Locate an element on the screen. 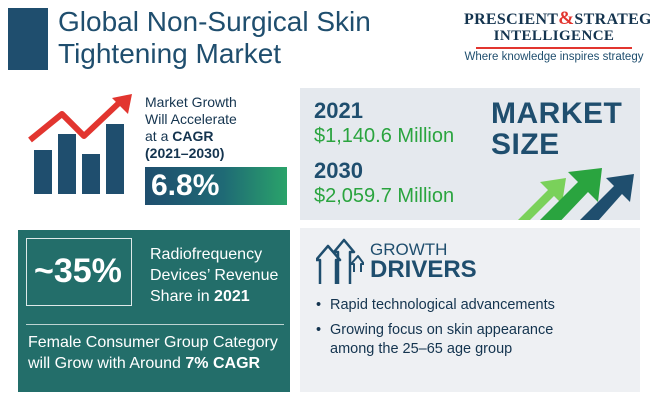 The image size is (650, 400). upward-arrows-icon is located at coordinates (576, 194).